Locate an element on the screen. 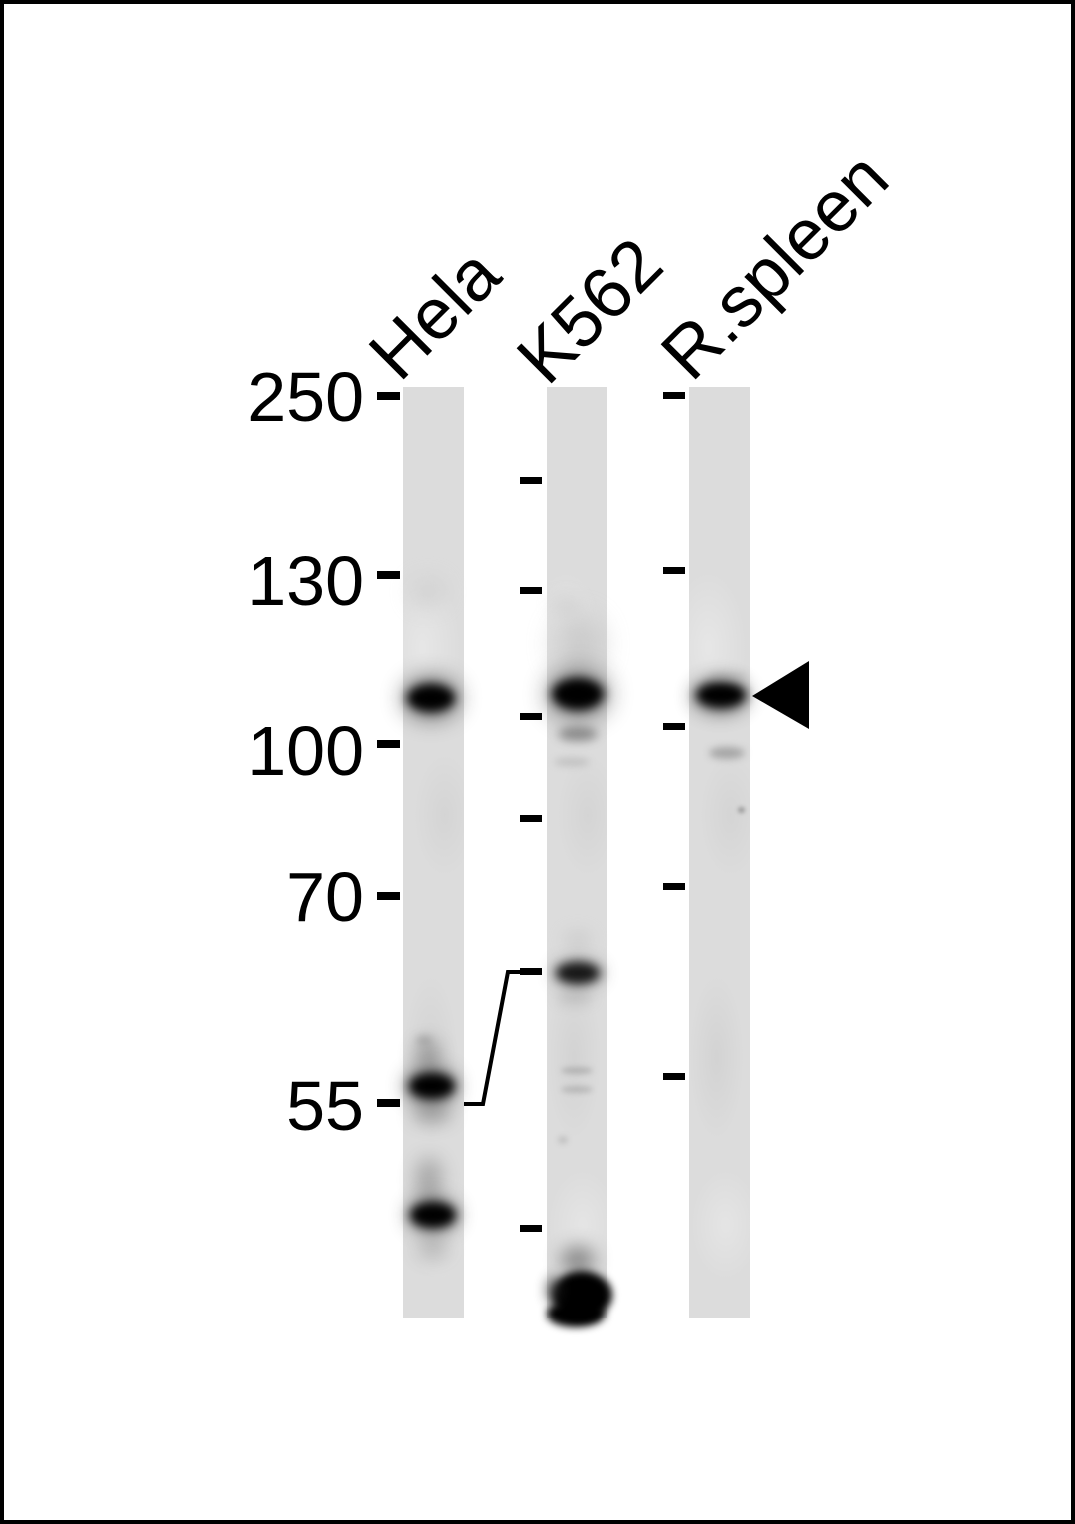 The width and height of the screenshot is (1075, 1524). mw-label-100: 100 is located at coordinates (305, 751).